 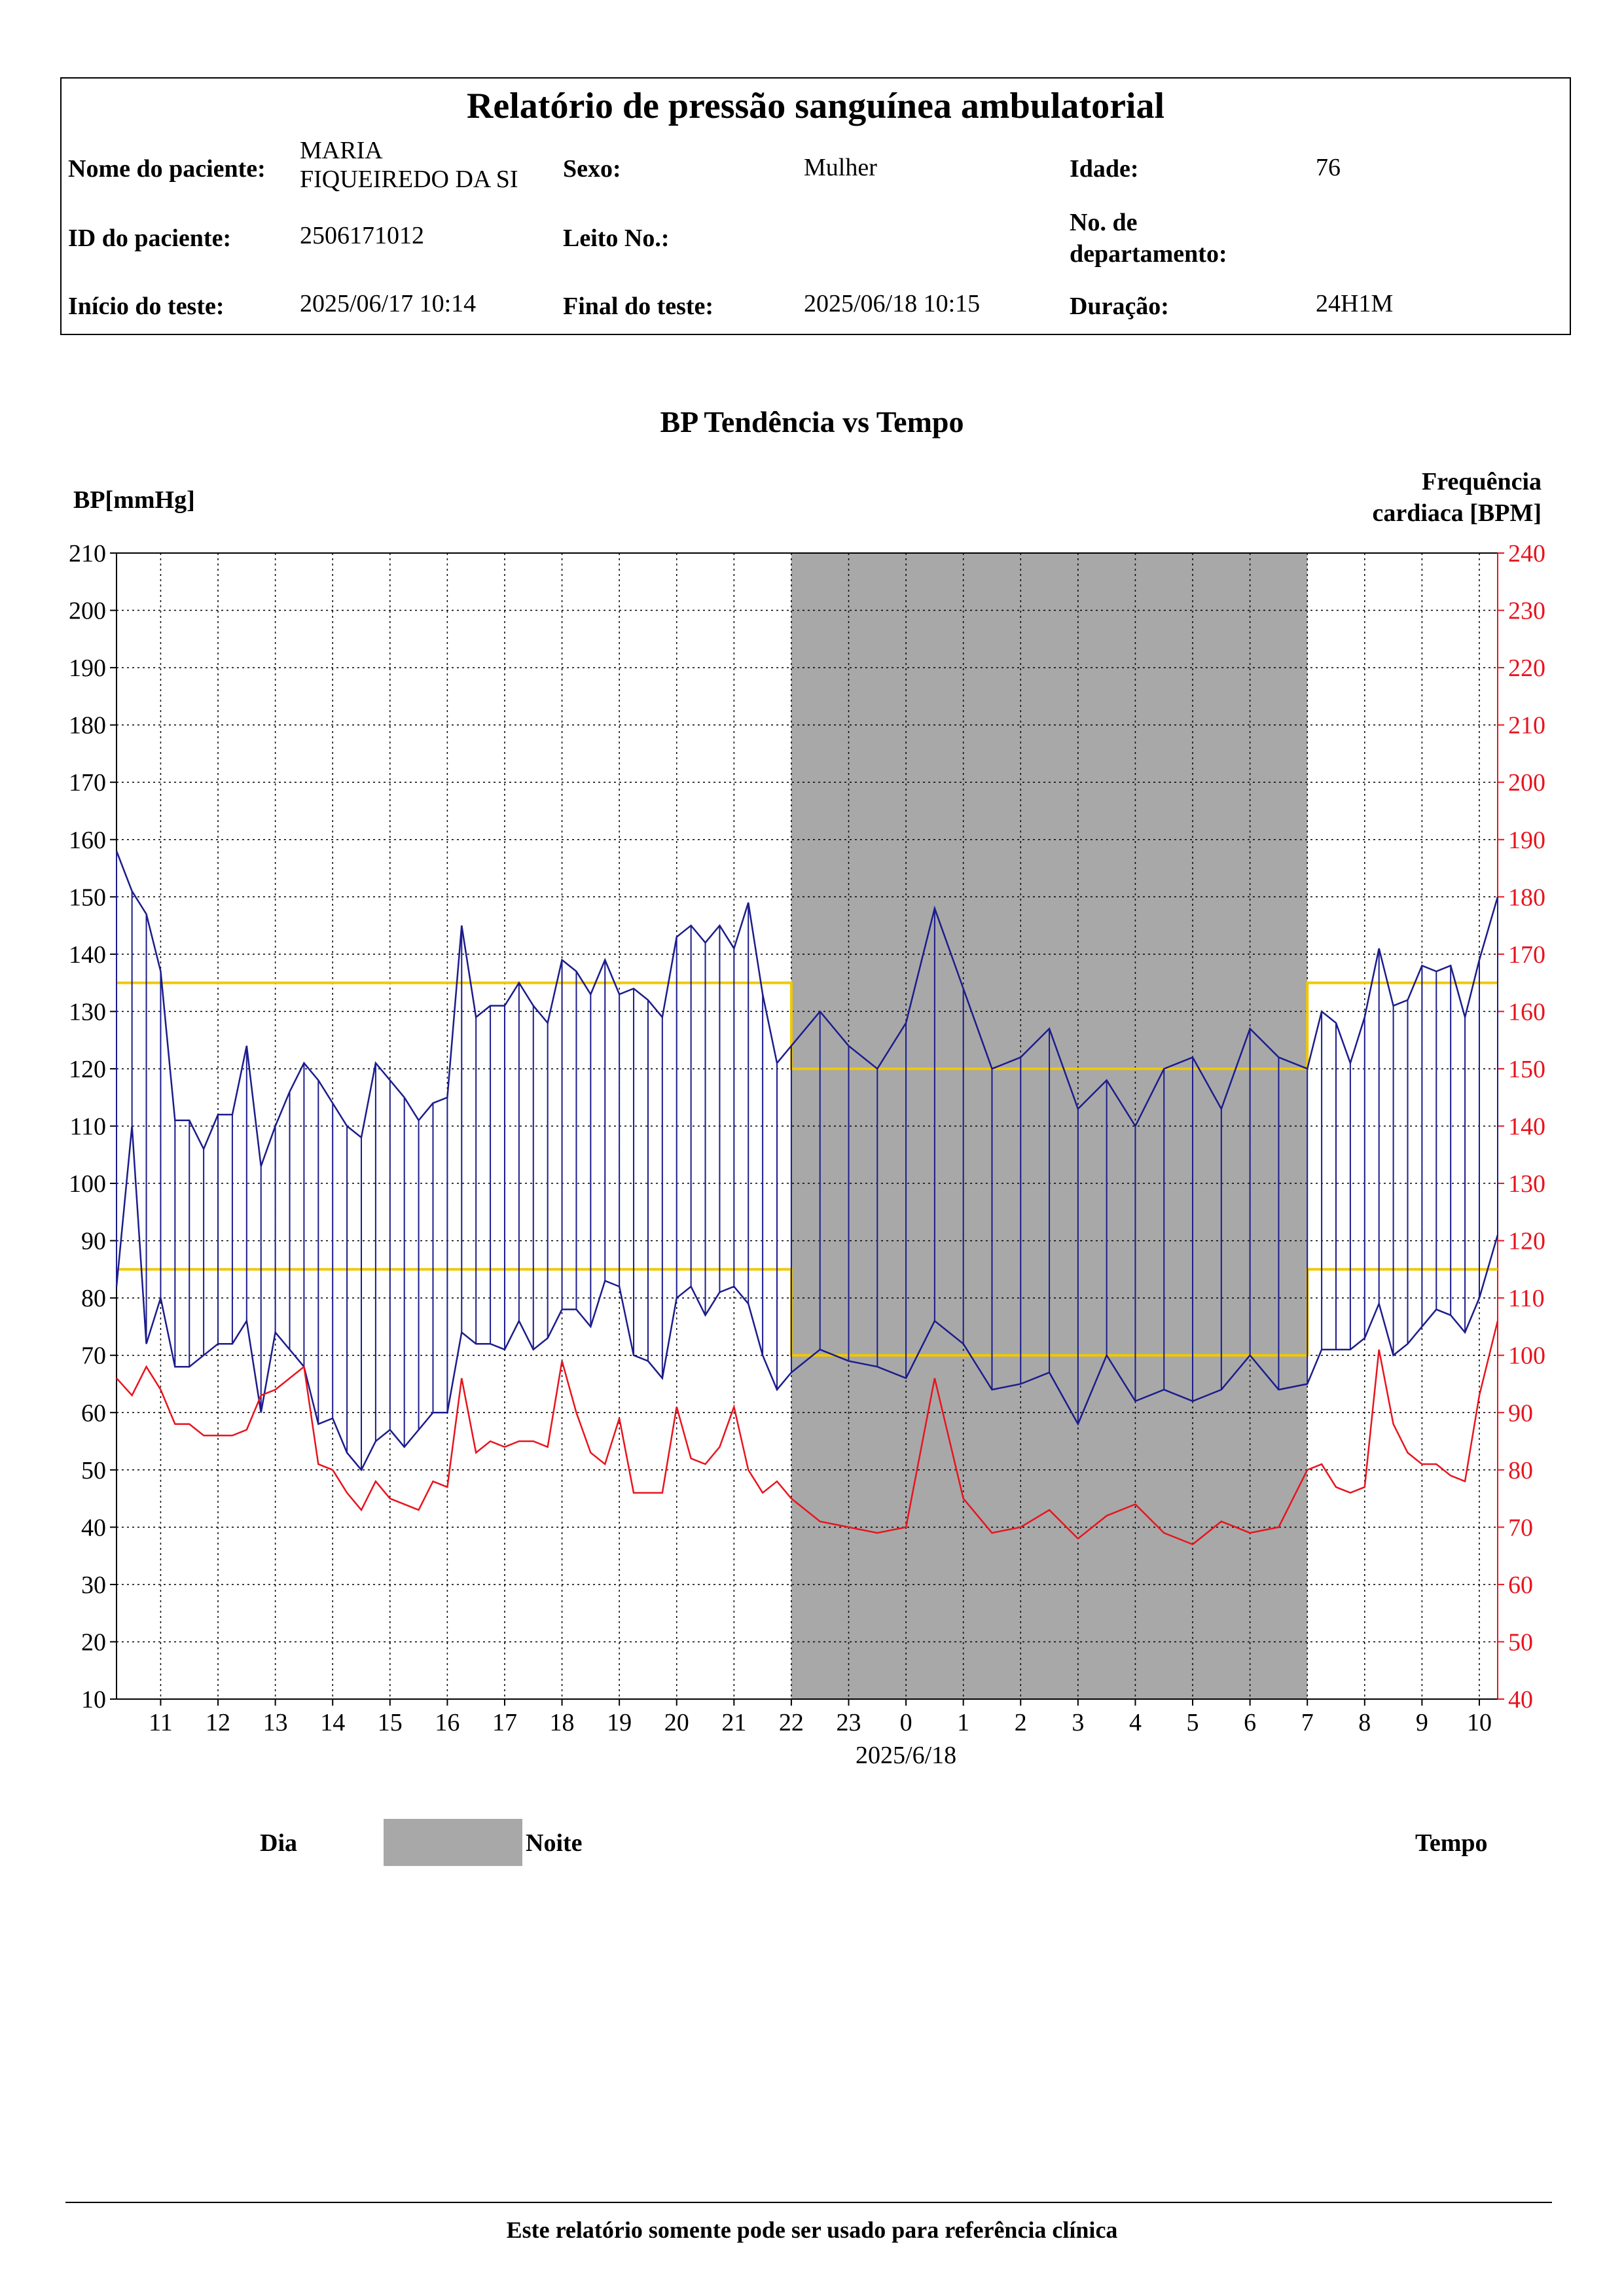 What do you see at coordinates (362, 235) in the screenshot?
I see `patient-id-value: 2506171012` at bounding box center [362, 235].